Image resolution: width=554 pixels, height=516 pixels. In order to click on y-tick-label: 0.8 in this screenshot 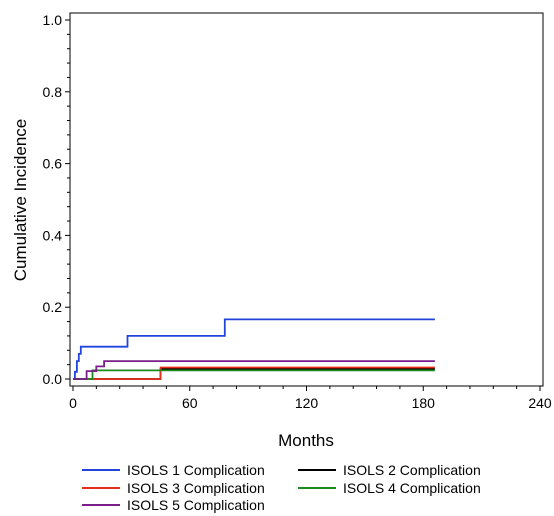, I will do `click(53, 92)`.